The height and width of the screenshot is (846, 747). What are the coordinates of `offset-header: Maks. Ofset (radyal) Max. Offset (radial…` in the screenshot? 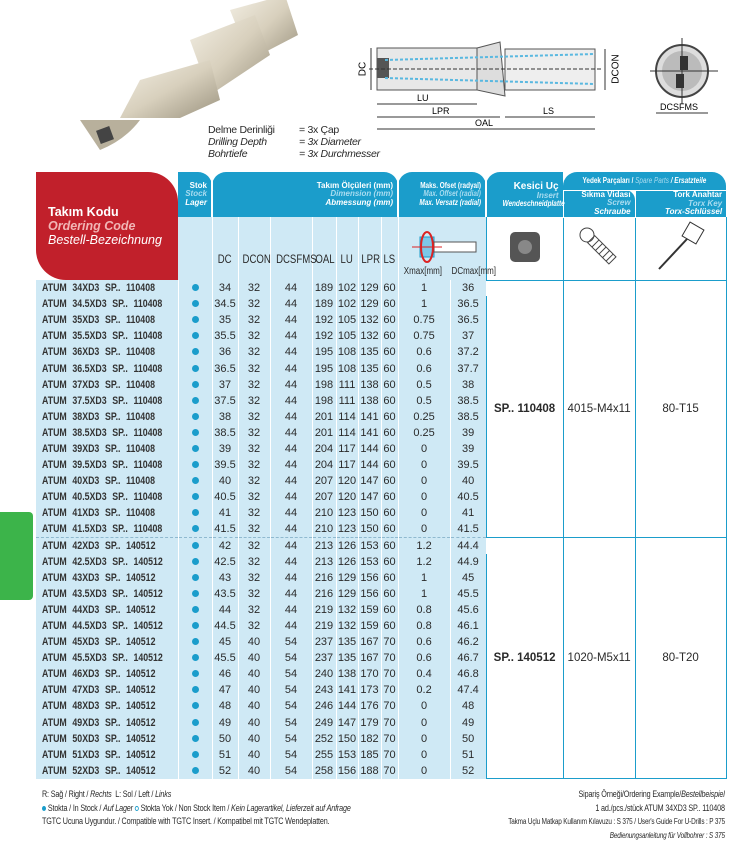 It's located at (443, 194).